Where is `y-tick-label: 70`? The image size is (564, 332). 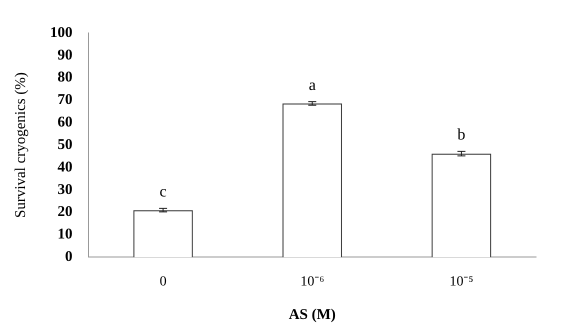 y-tick-label: 70 is located at coordinates (65, 100).